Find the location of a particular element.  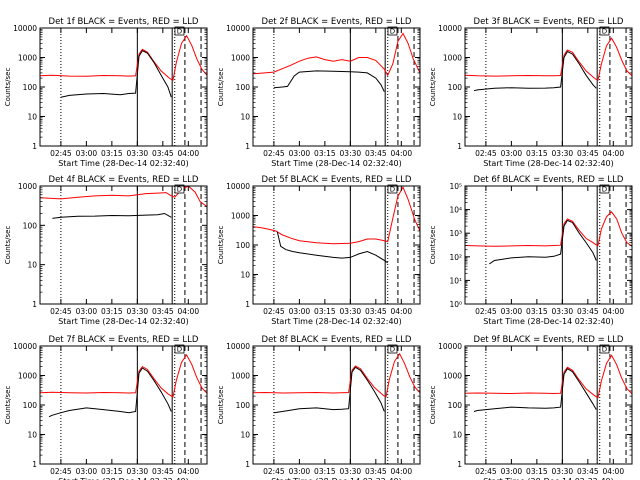

y-tick-label: 10¹ is located at coordinates (455, 280).